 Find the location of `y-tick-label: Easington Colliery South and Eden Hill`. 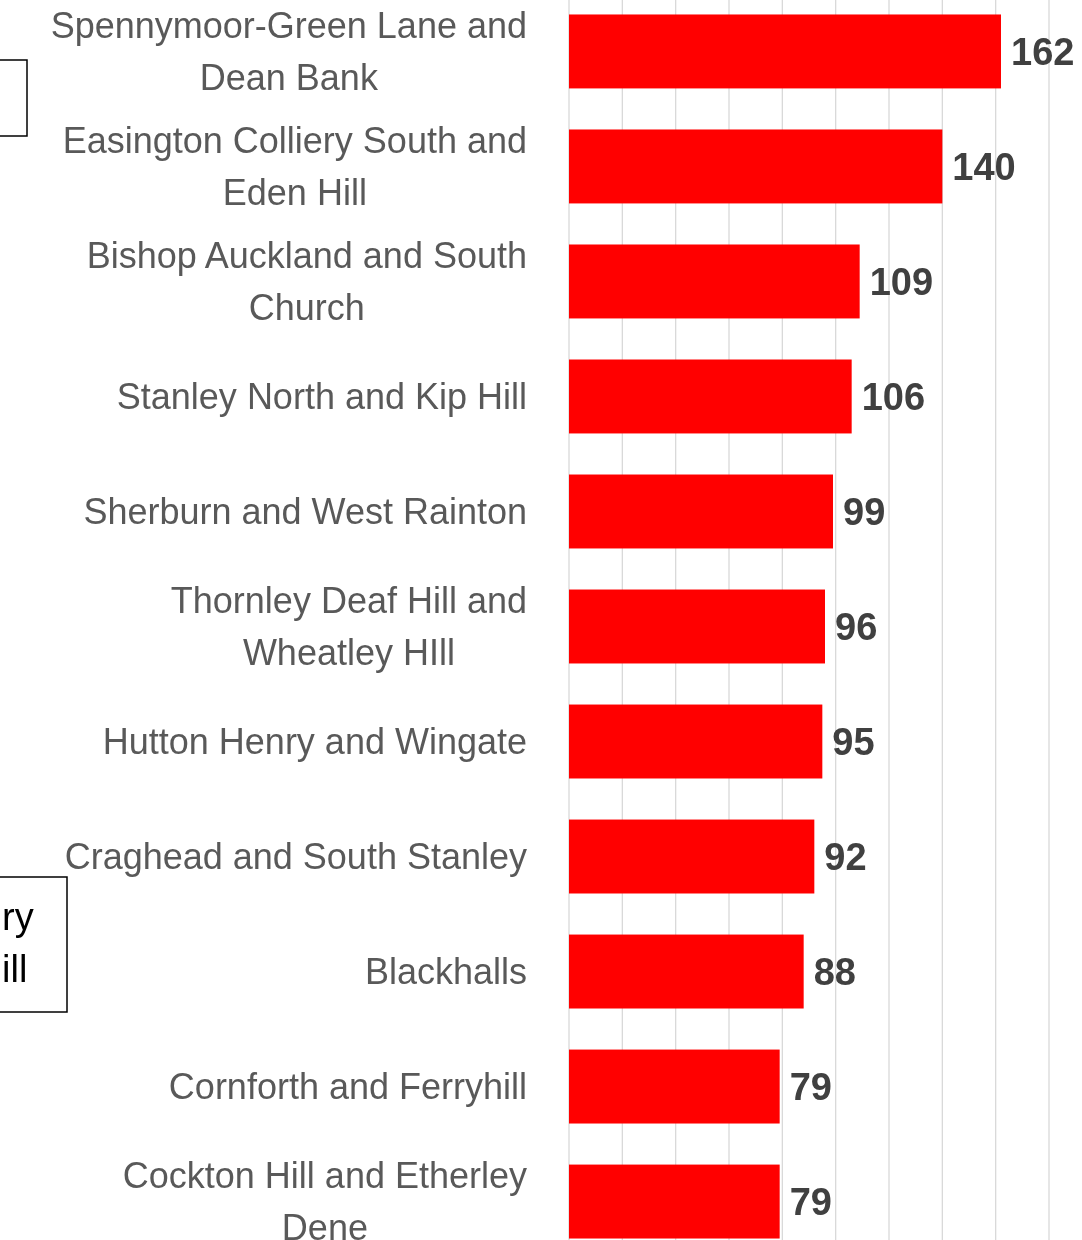

y-tick-label: Easington Colliery South and Eden Hill is located at coordinates (294, 167).